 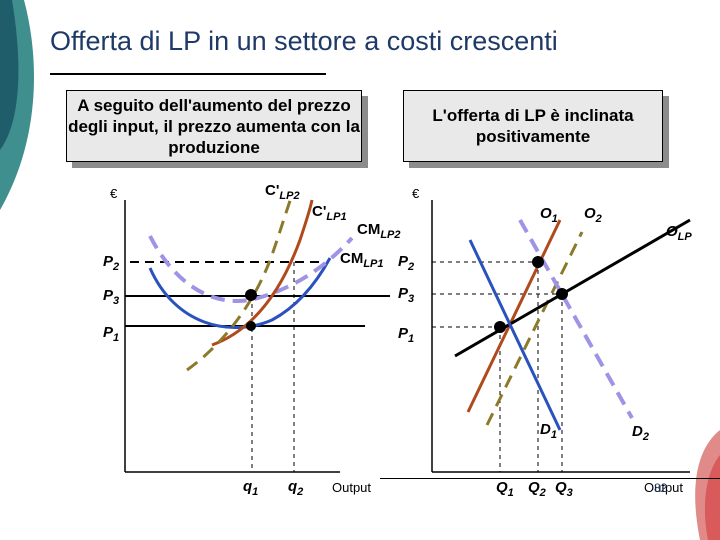 I want to click on Q1-label: Q1, so click(x=505, y=489).